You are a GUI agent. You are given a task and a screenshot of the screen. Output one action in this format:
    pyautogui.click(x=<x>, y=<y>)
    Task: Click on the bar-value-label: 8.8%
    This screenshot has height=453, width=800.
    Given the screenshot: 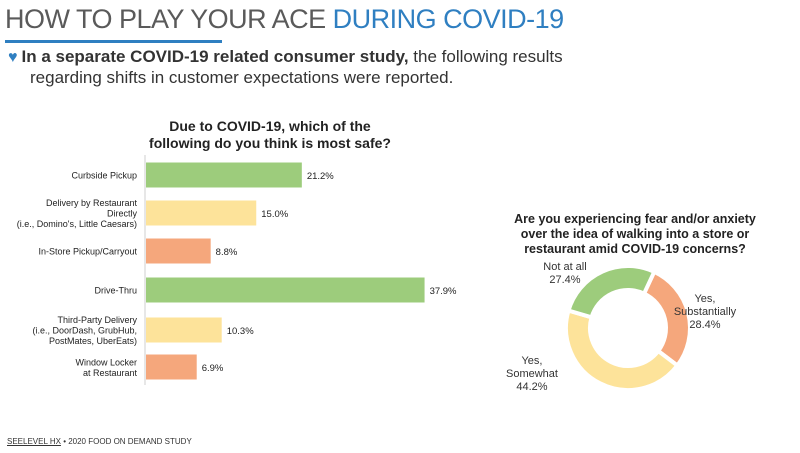 What is the action you would take?
    pyautogui.click(x=227, y=252)
    